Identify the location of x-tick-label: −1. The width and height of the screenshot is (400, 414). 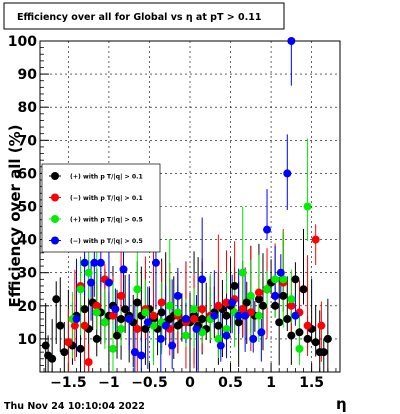
(108, 383).